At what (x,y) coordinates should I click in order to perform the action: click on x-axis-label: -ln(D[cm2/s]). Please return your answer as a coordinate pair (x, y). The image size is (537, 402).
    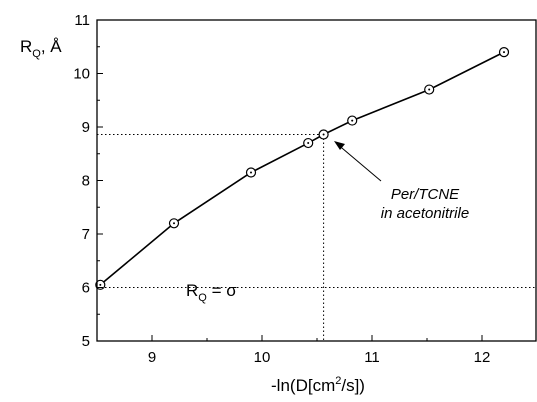
    Looking at the image, I should click on (318, 385).